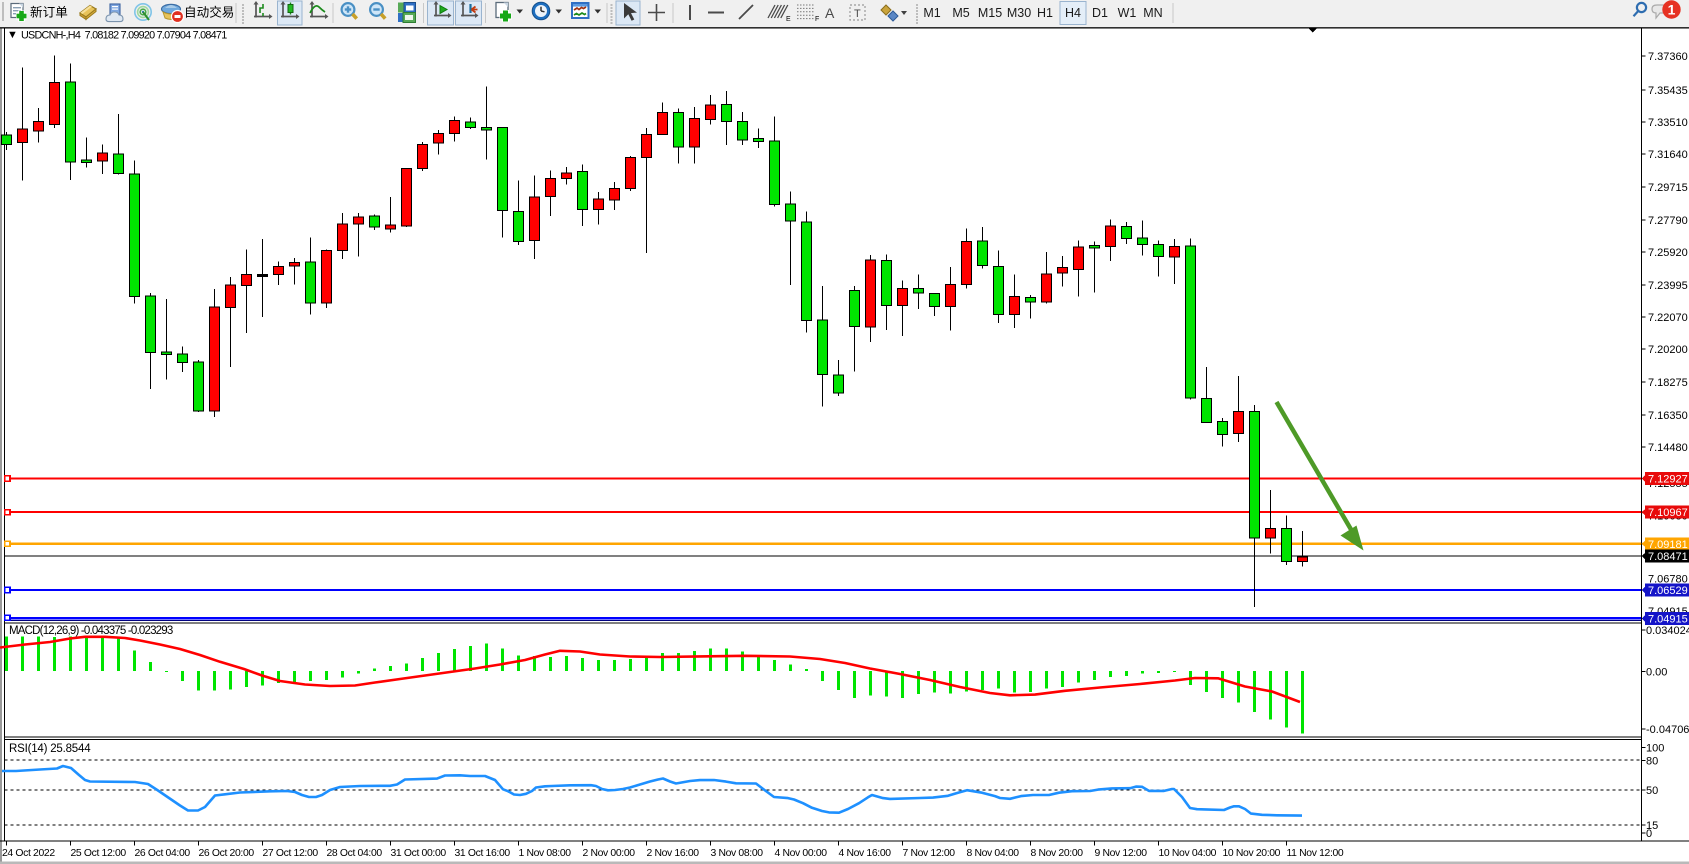  Describe the element at coordinates (1668, 383) in the screenshot. I see `svg-text: 7.18275` at that location.